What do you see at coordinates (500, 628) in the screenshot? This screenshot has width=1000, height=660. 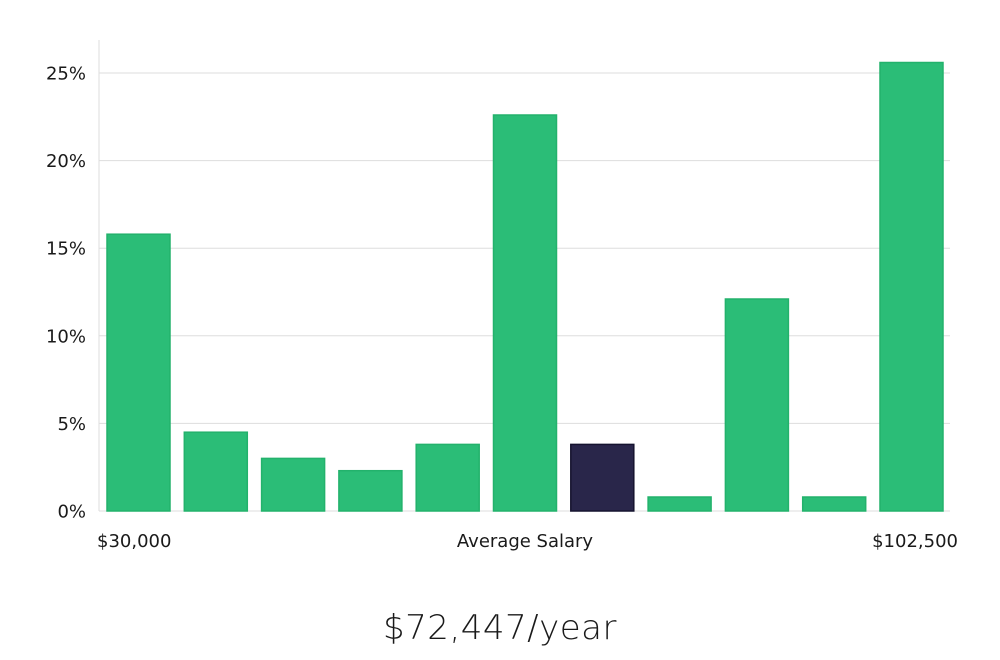 I see `average-salary-value: $72,447/year` at bounding box center [500, 628].